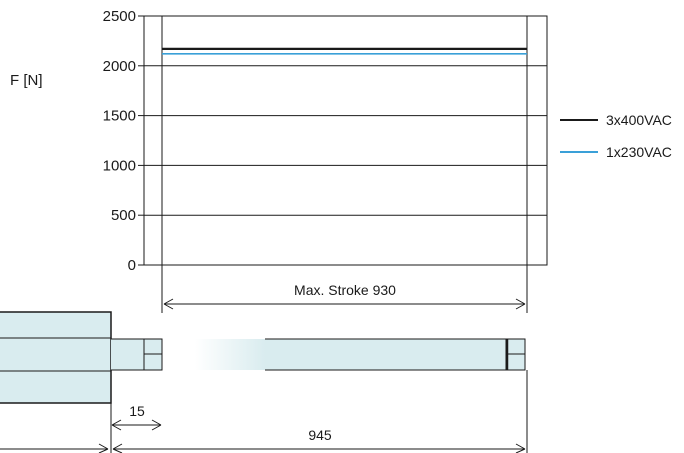 Image resolution: width=684 pixels, height=453 pixels. I want to click on offset-arrow-right, so click(156, 425).